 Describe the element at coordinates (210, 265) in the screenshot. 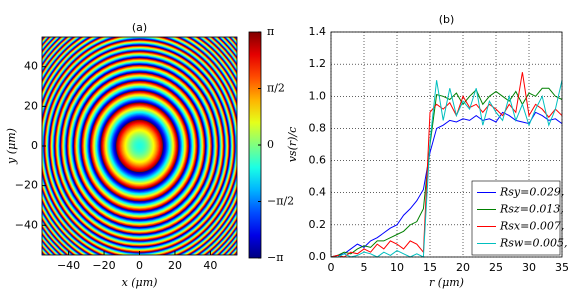

I see `x-tick-label: 40` at that location.